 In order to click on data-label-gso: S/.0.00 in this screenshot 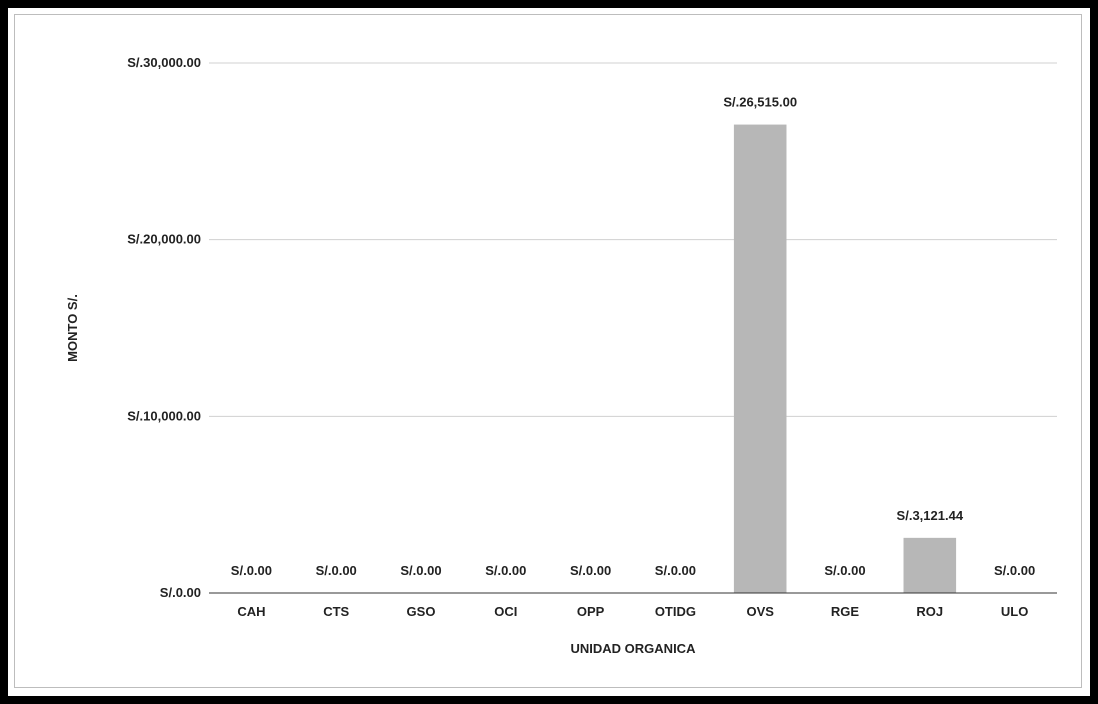, I will do `click(420, 570)`.